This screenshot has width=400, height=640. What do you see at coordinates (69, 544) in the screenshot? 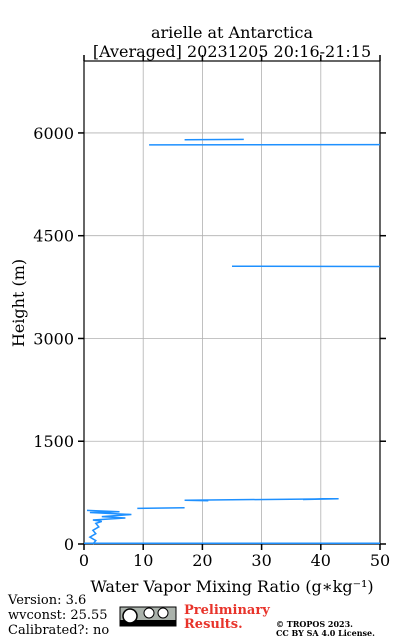
I see `y-tick-label: 0` at bounding box center [69, 544].